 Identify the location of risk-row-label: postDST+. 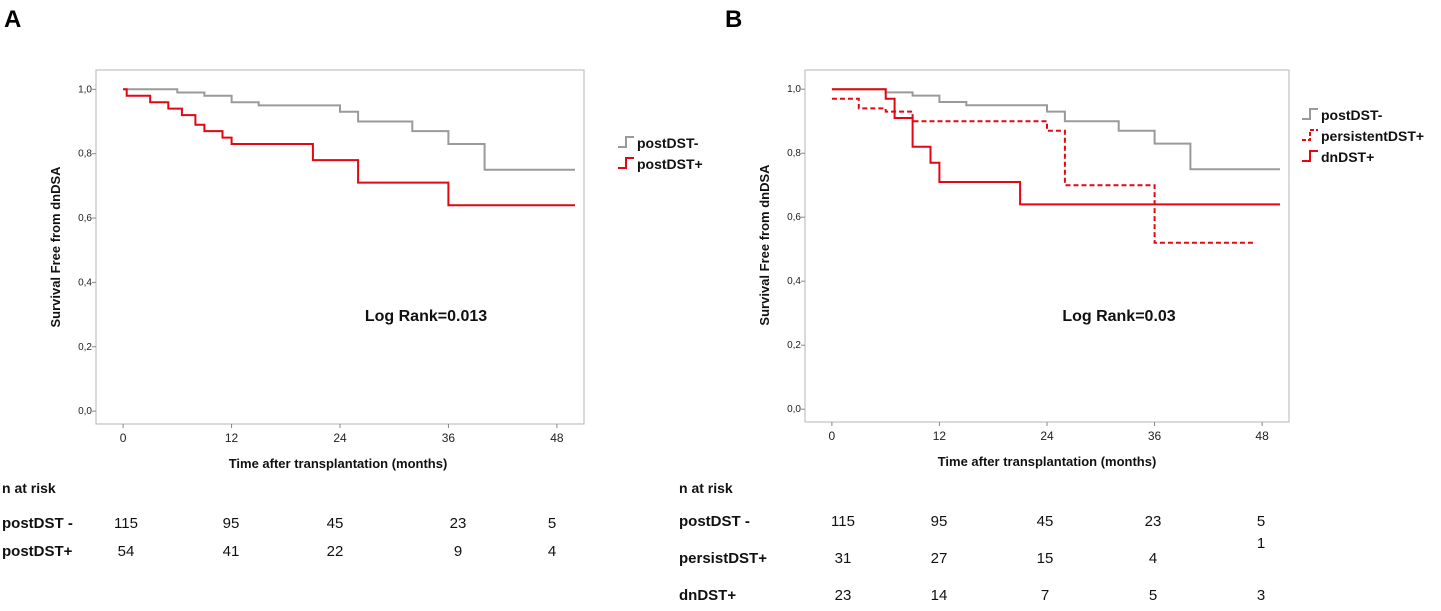
(37, 551).